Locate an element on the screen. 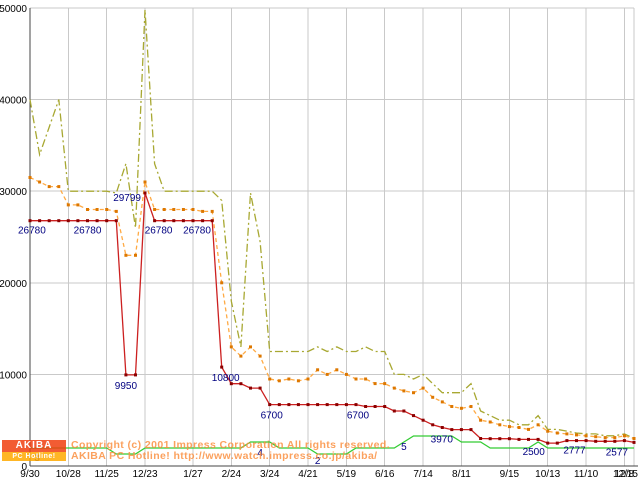 The height and width of the screenshot is (480, 640). x-axis-label: 1/27 is located at coordinates (193, 474).